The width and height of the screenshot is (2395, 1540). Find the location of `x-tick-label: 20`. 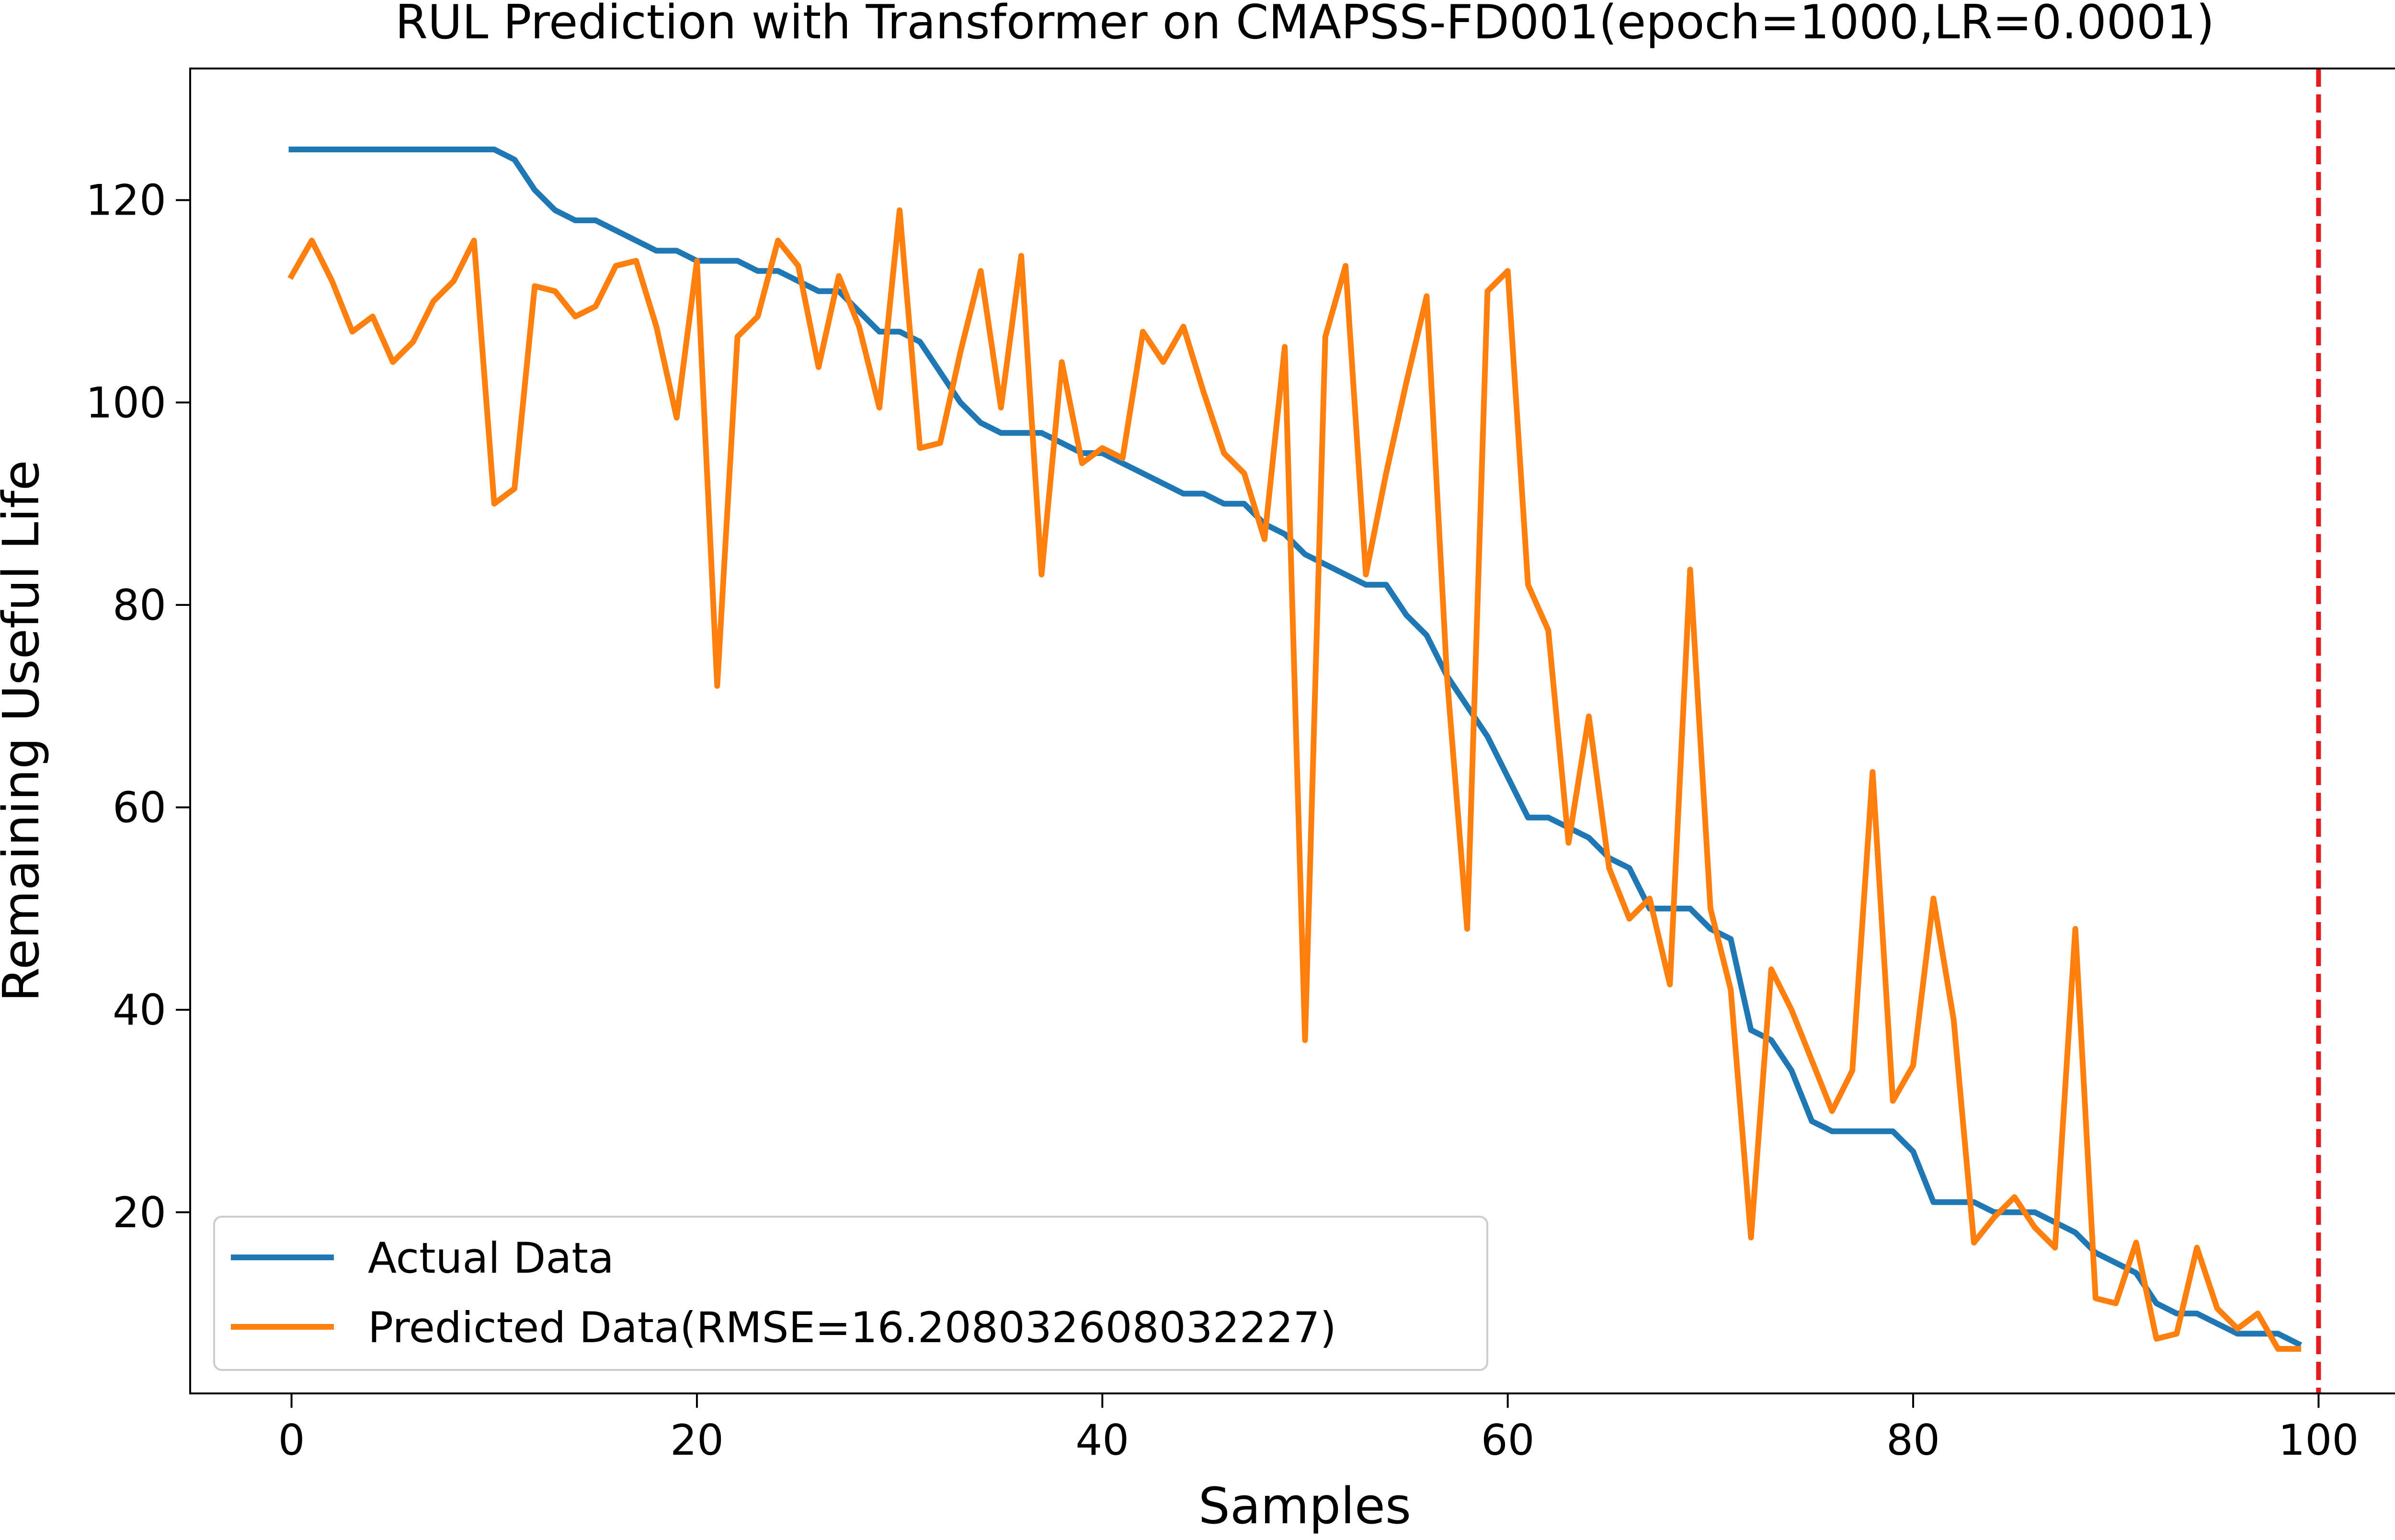

x-tick-label: 20 is located at coordinates (697, 1440).